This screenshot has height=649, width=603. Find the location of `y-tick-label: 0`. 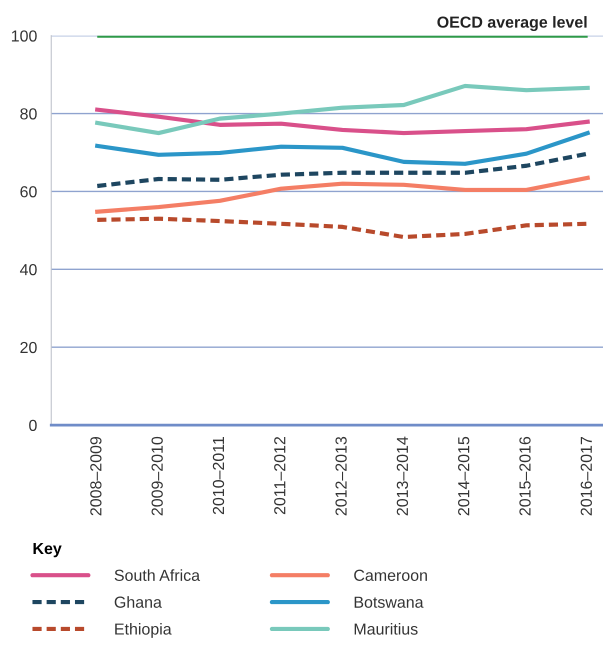

y-tick-label: 0 is located at coordinates (33, 426).